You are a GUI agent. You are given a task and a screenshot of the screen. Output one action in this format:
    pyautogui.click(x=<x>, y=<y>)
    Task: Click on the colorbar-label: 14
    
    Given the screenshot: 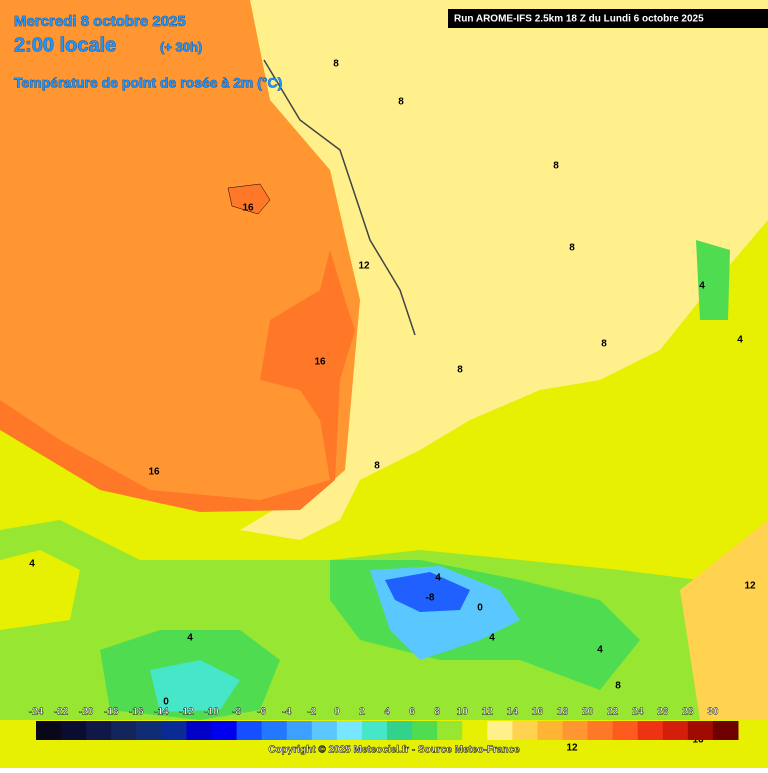 What is the action you would take?
    pyautogui.click(x=513, y=712)
    